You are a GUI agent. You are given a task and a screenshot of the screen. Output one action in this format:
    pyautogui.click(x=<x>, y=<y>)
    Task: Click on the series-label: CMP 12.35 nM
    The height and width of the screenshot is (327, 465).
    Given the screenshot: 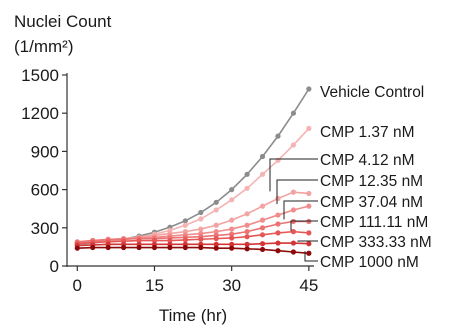 What is the action you would take?
    pyautogui.click(x=371, y=181)
    